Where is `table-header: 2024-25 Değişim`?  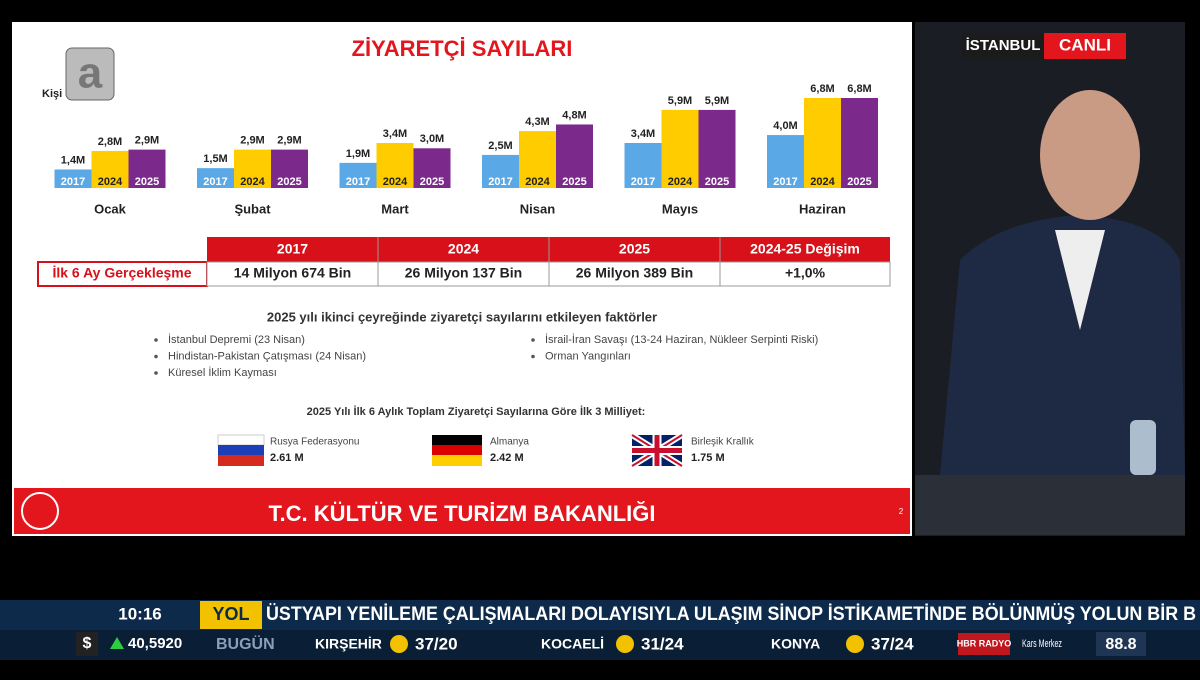
table-header: 2024-25 Değişim is located at coordinates (805, 249).